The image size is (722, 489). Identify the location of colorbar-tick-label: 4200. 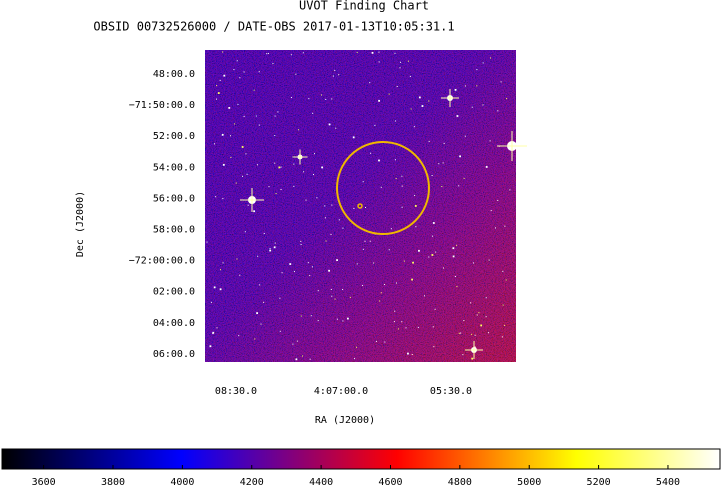
(252, 482).